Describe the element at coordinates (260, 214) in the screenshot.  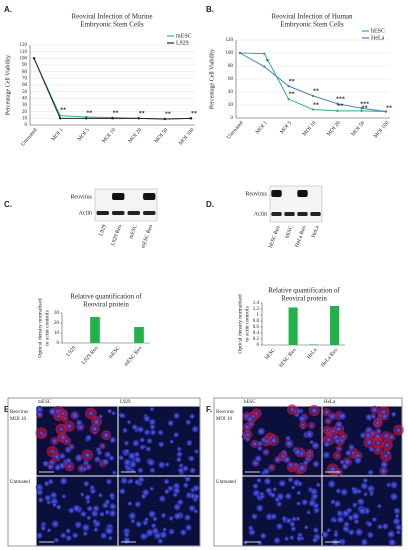
I see `band-label: Actin` at that location.